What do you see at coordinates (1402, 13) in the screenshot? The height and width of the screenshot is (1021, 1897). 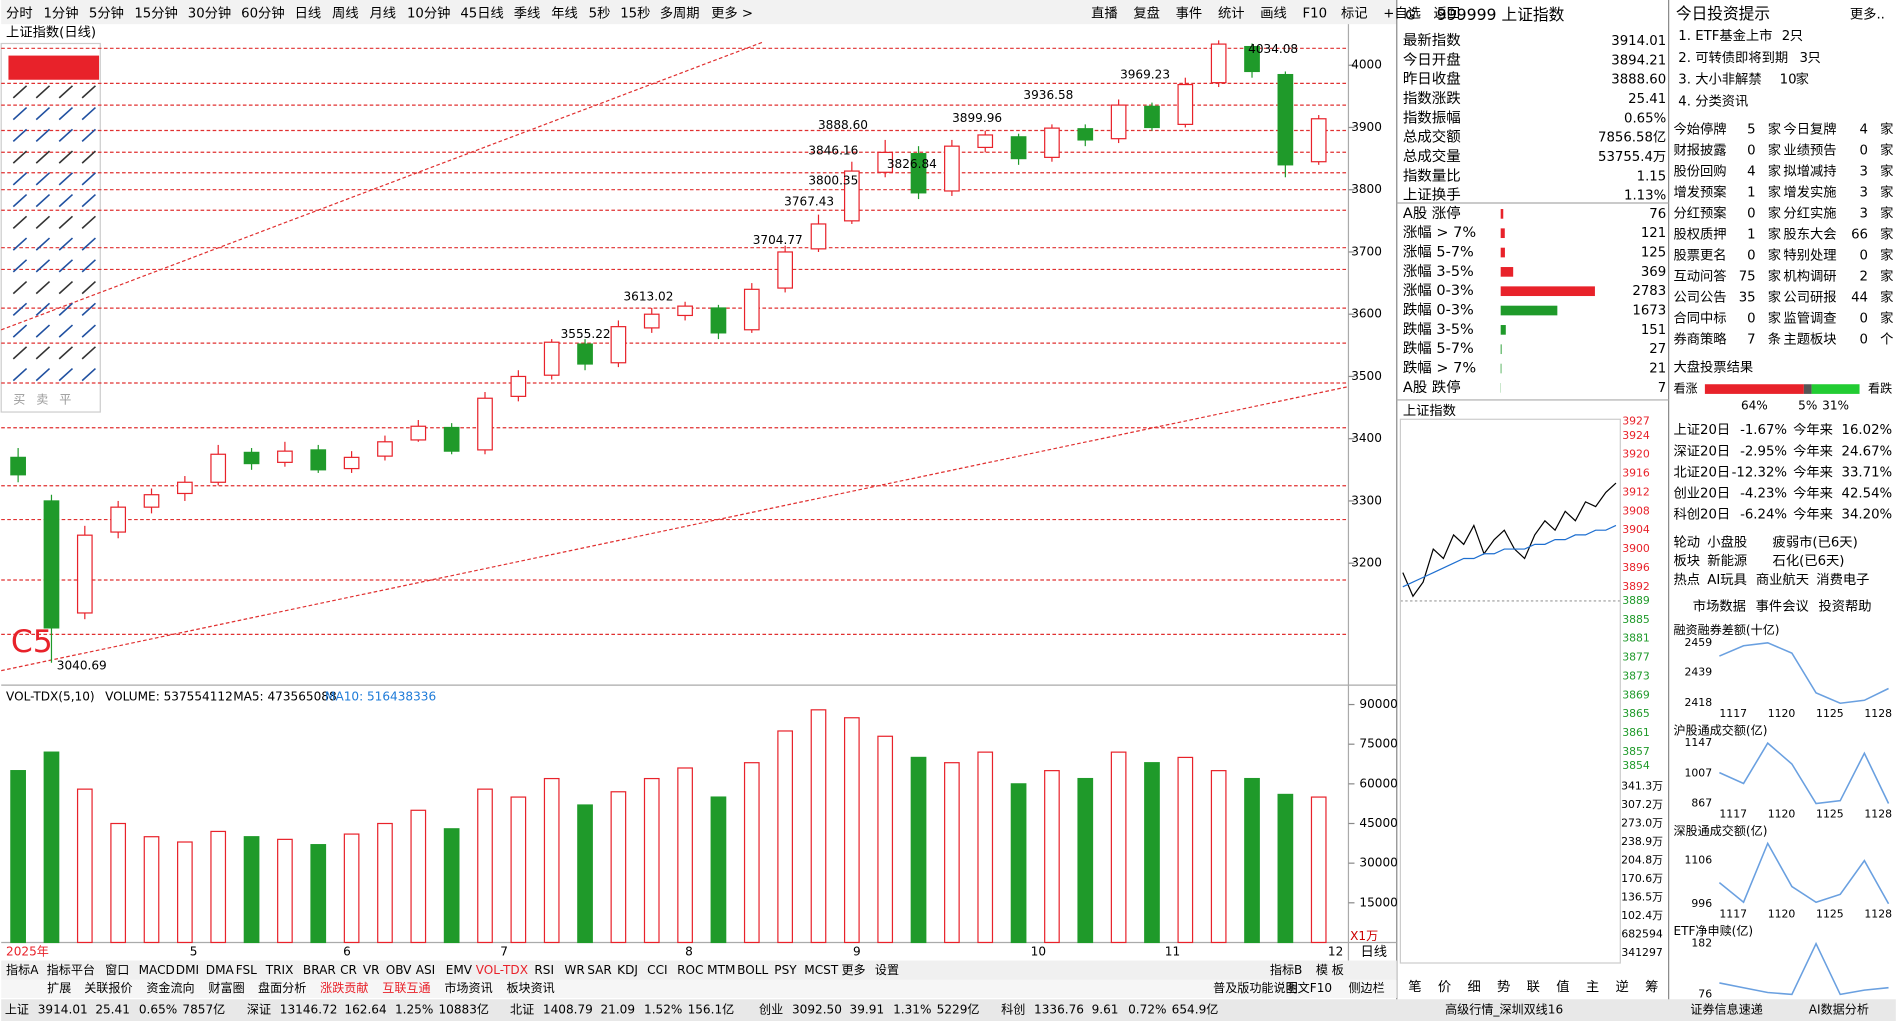 I see `tool-button: +自选` at bounding box center [1402, 13].